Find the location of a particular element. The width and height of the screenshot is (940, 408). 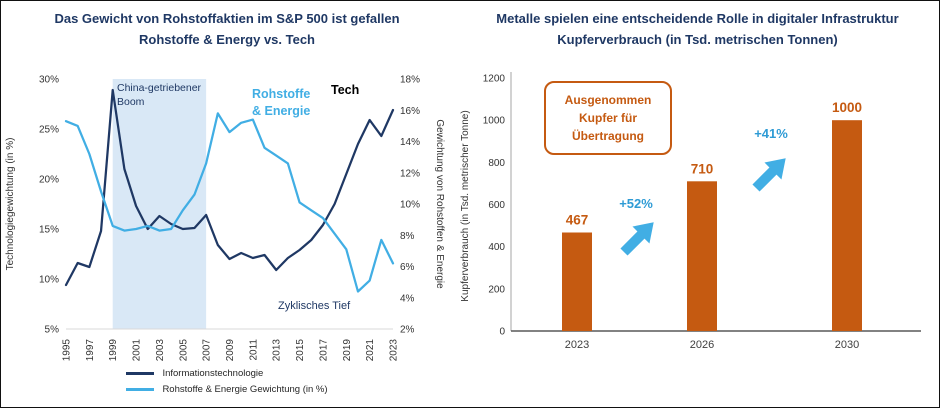

legend-item: Informationstechnologie is located at coordinates (226, 373).